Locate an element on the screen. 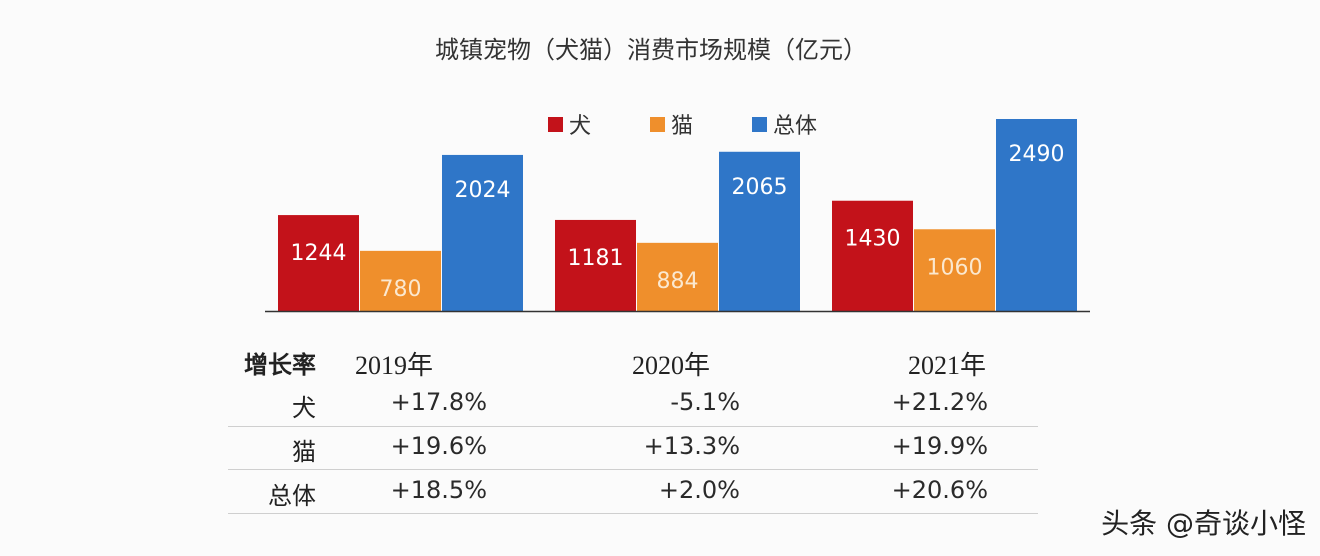  table-cell: +19.6% is located at coordinates (438, 446).